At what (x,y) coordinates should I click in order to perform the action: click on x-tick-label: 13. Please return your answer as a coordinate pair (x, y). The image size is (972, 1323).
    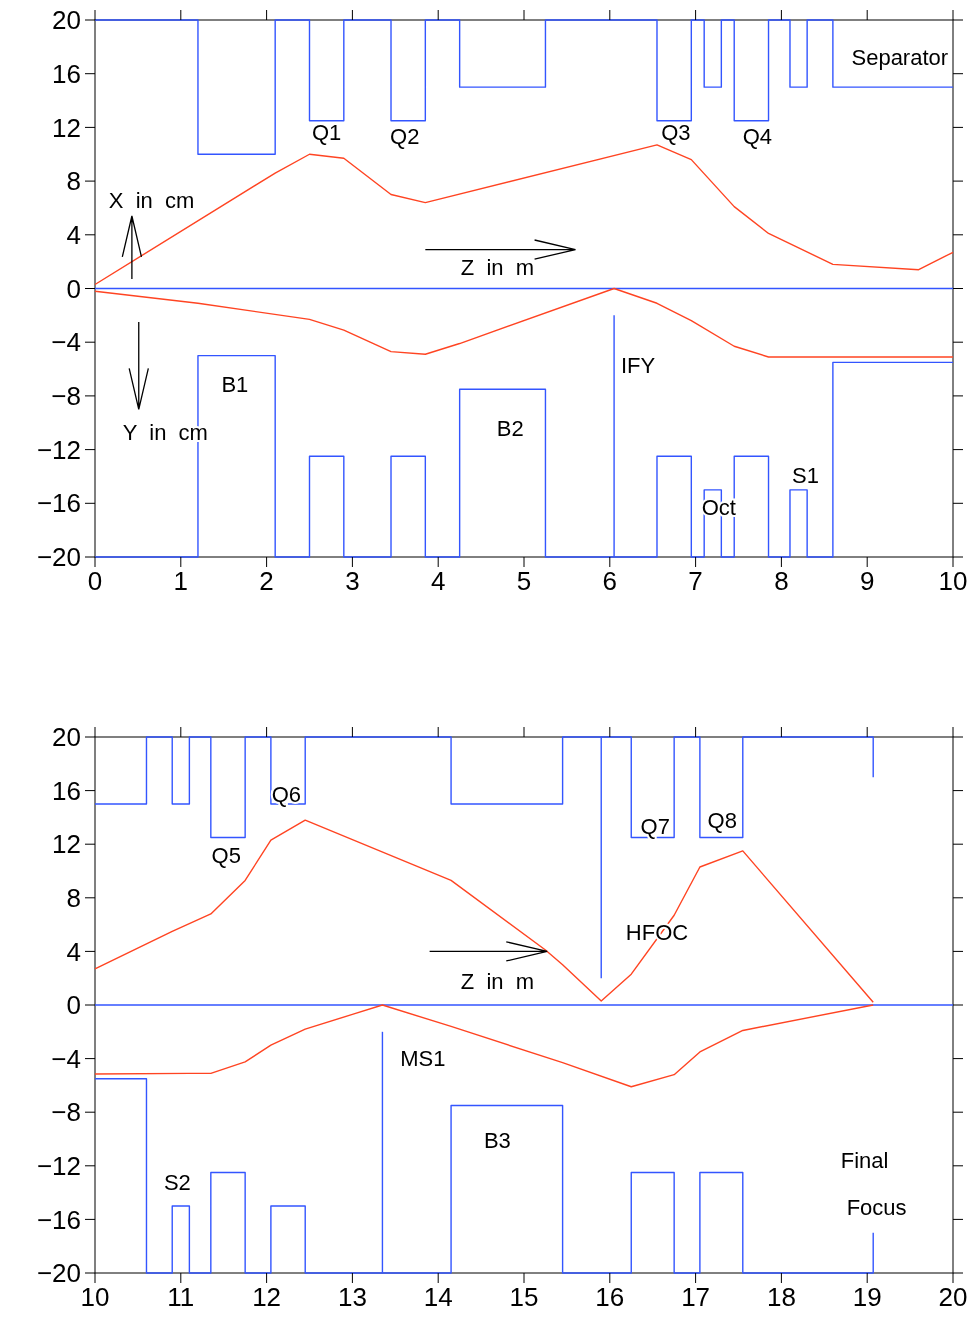
    Looking at the image, I should click on (352, 1297).